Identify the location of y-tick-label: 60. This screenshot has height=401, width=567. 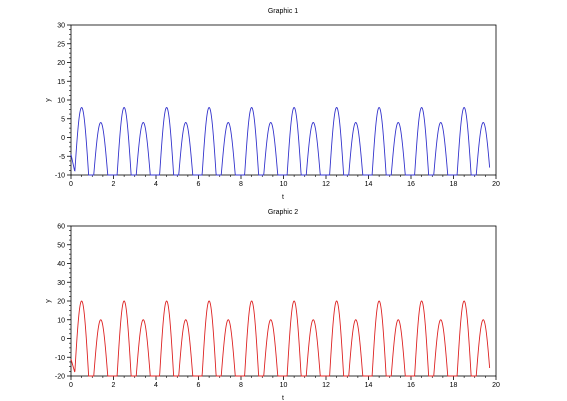
(61, 227).